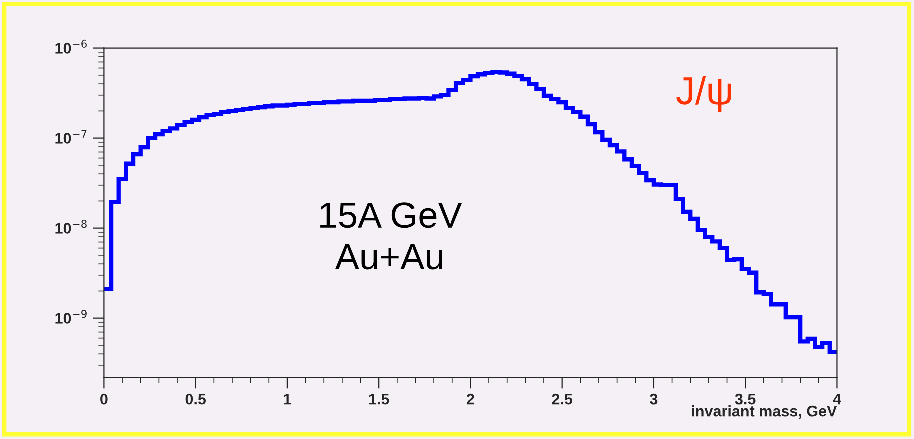 This screenshot has height=439, width=914. Describe the element at coordinates (704, 94) in the screenshot. I see `annotation: J/ψ` at that location.